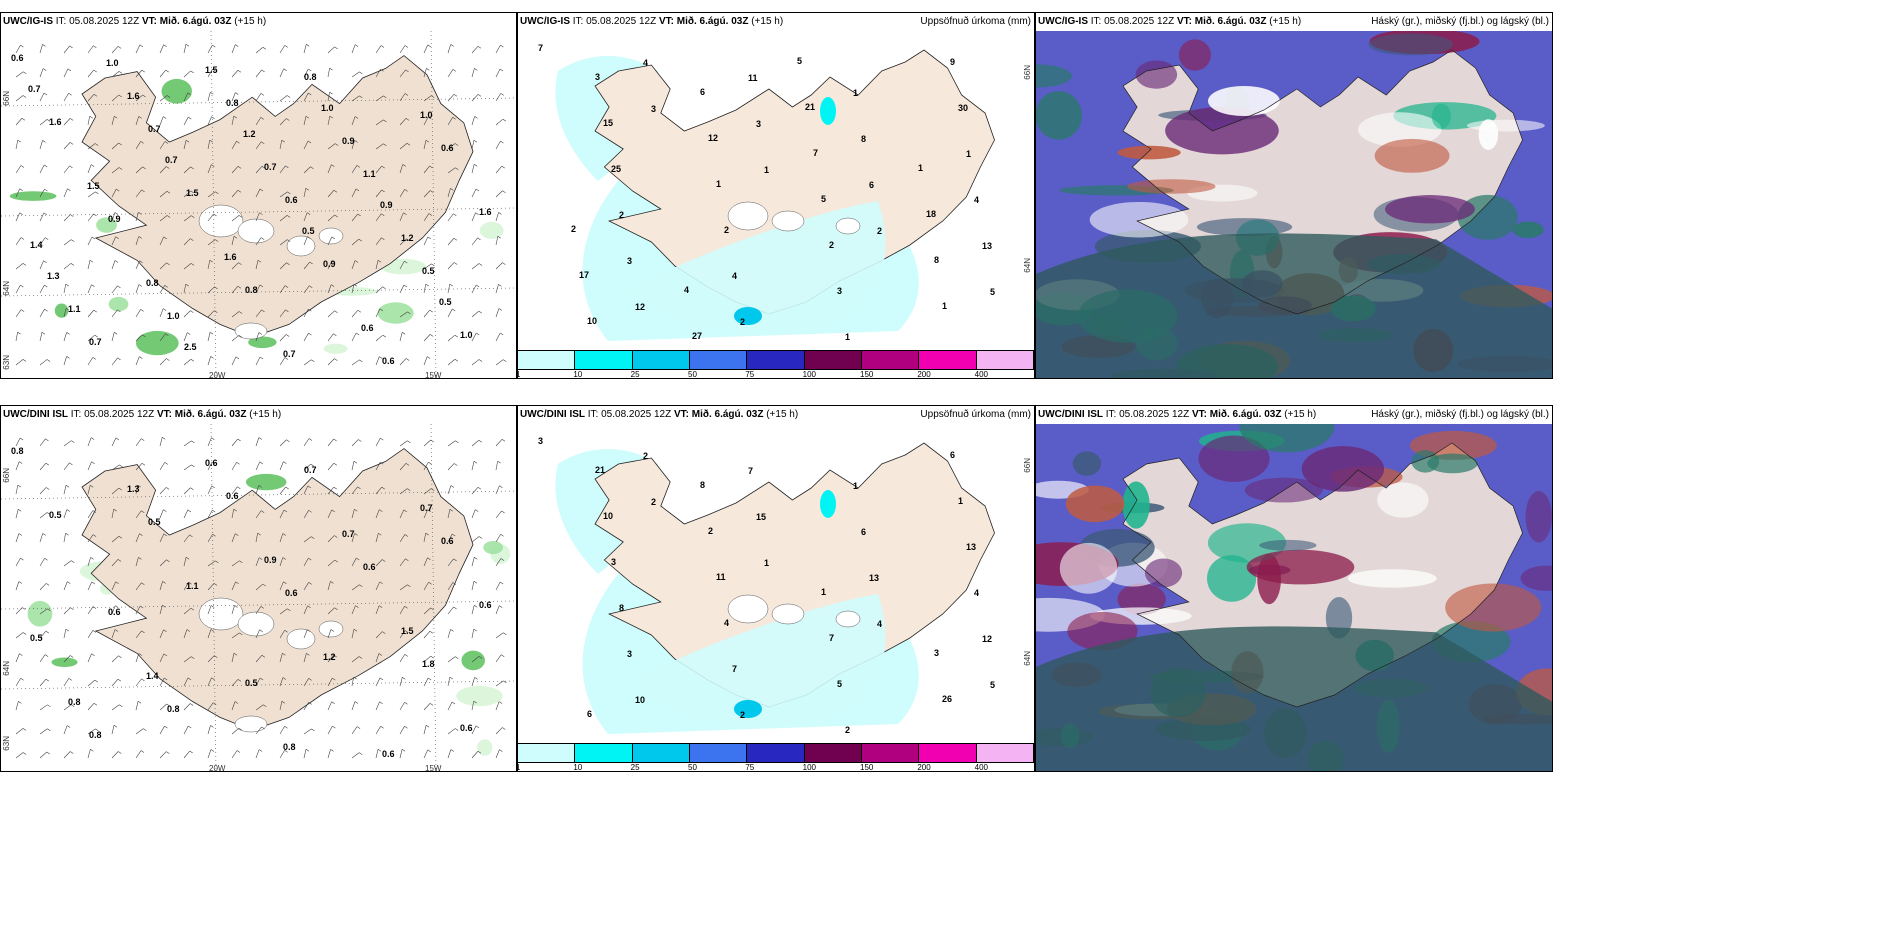  Describe the element at coordinates (277, 196) in the screenshot. I see `iceland-landmass` at that location.